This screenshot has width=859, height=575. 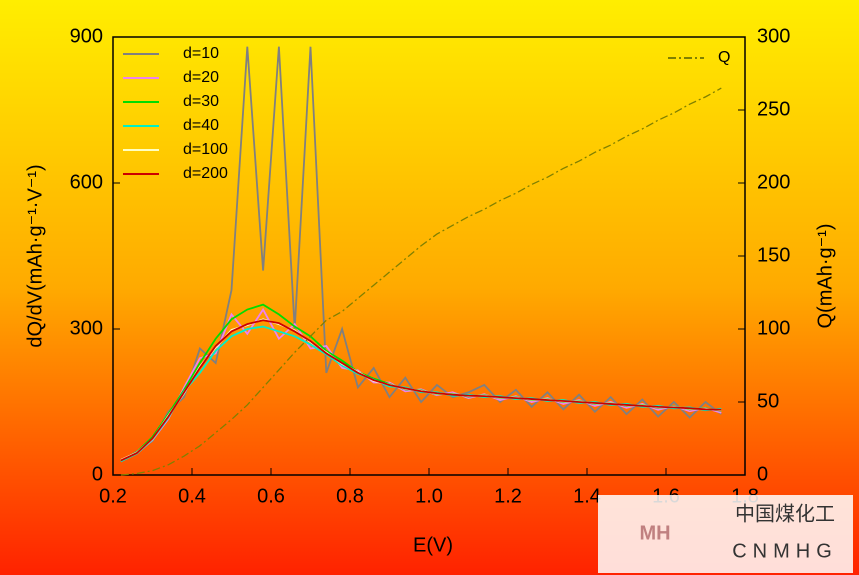 What do you see at coordinates (433, 545) in the screenshot?
I see `x-axis-label: E(V)` at bounding box center [433, 545].